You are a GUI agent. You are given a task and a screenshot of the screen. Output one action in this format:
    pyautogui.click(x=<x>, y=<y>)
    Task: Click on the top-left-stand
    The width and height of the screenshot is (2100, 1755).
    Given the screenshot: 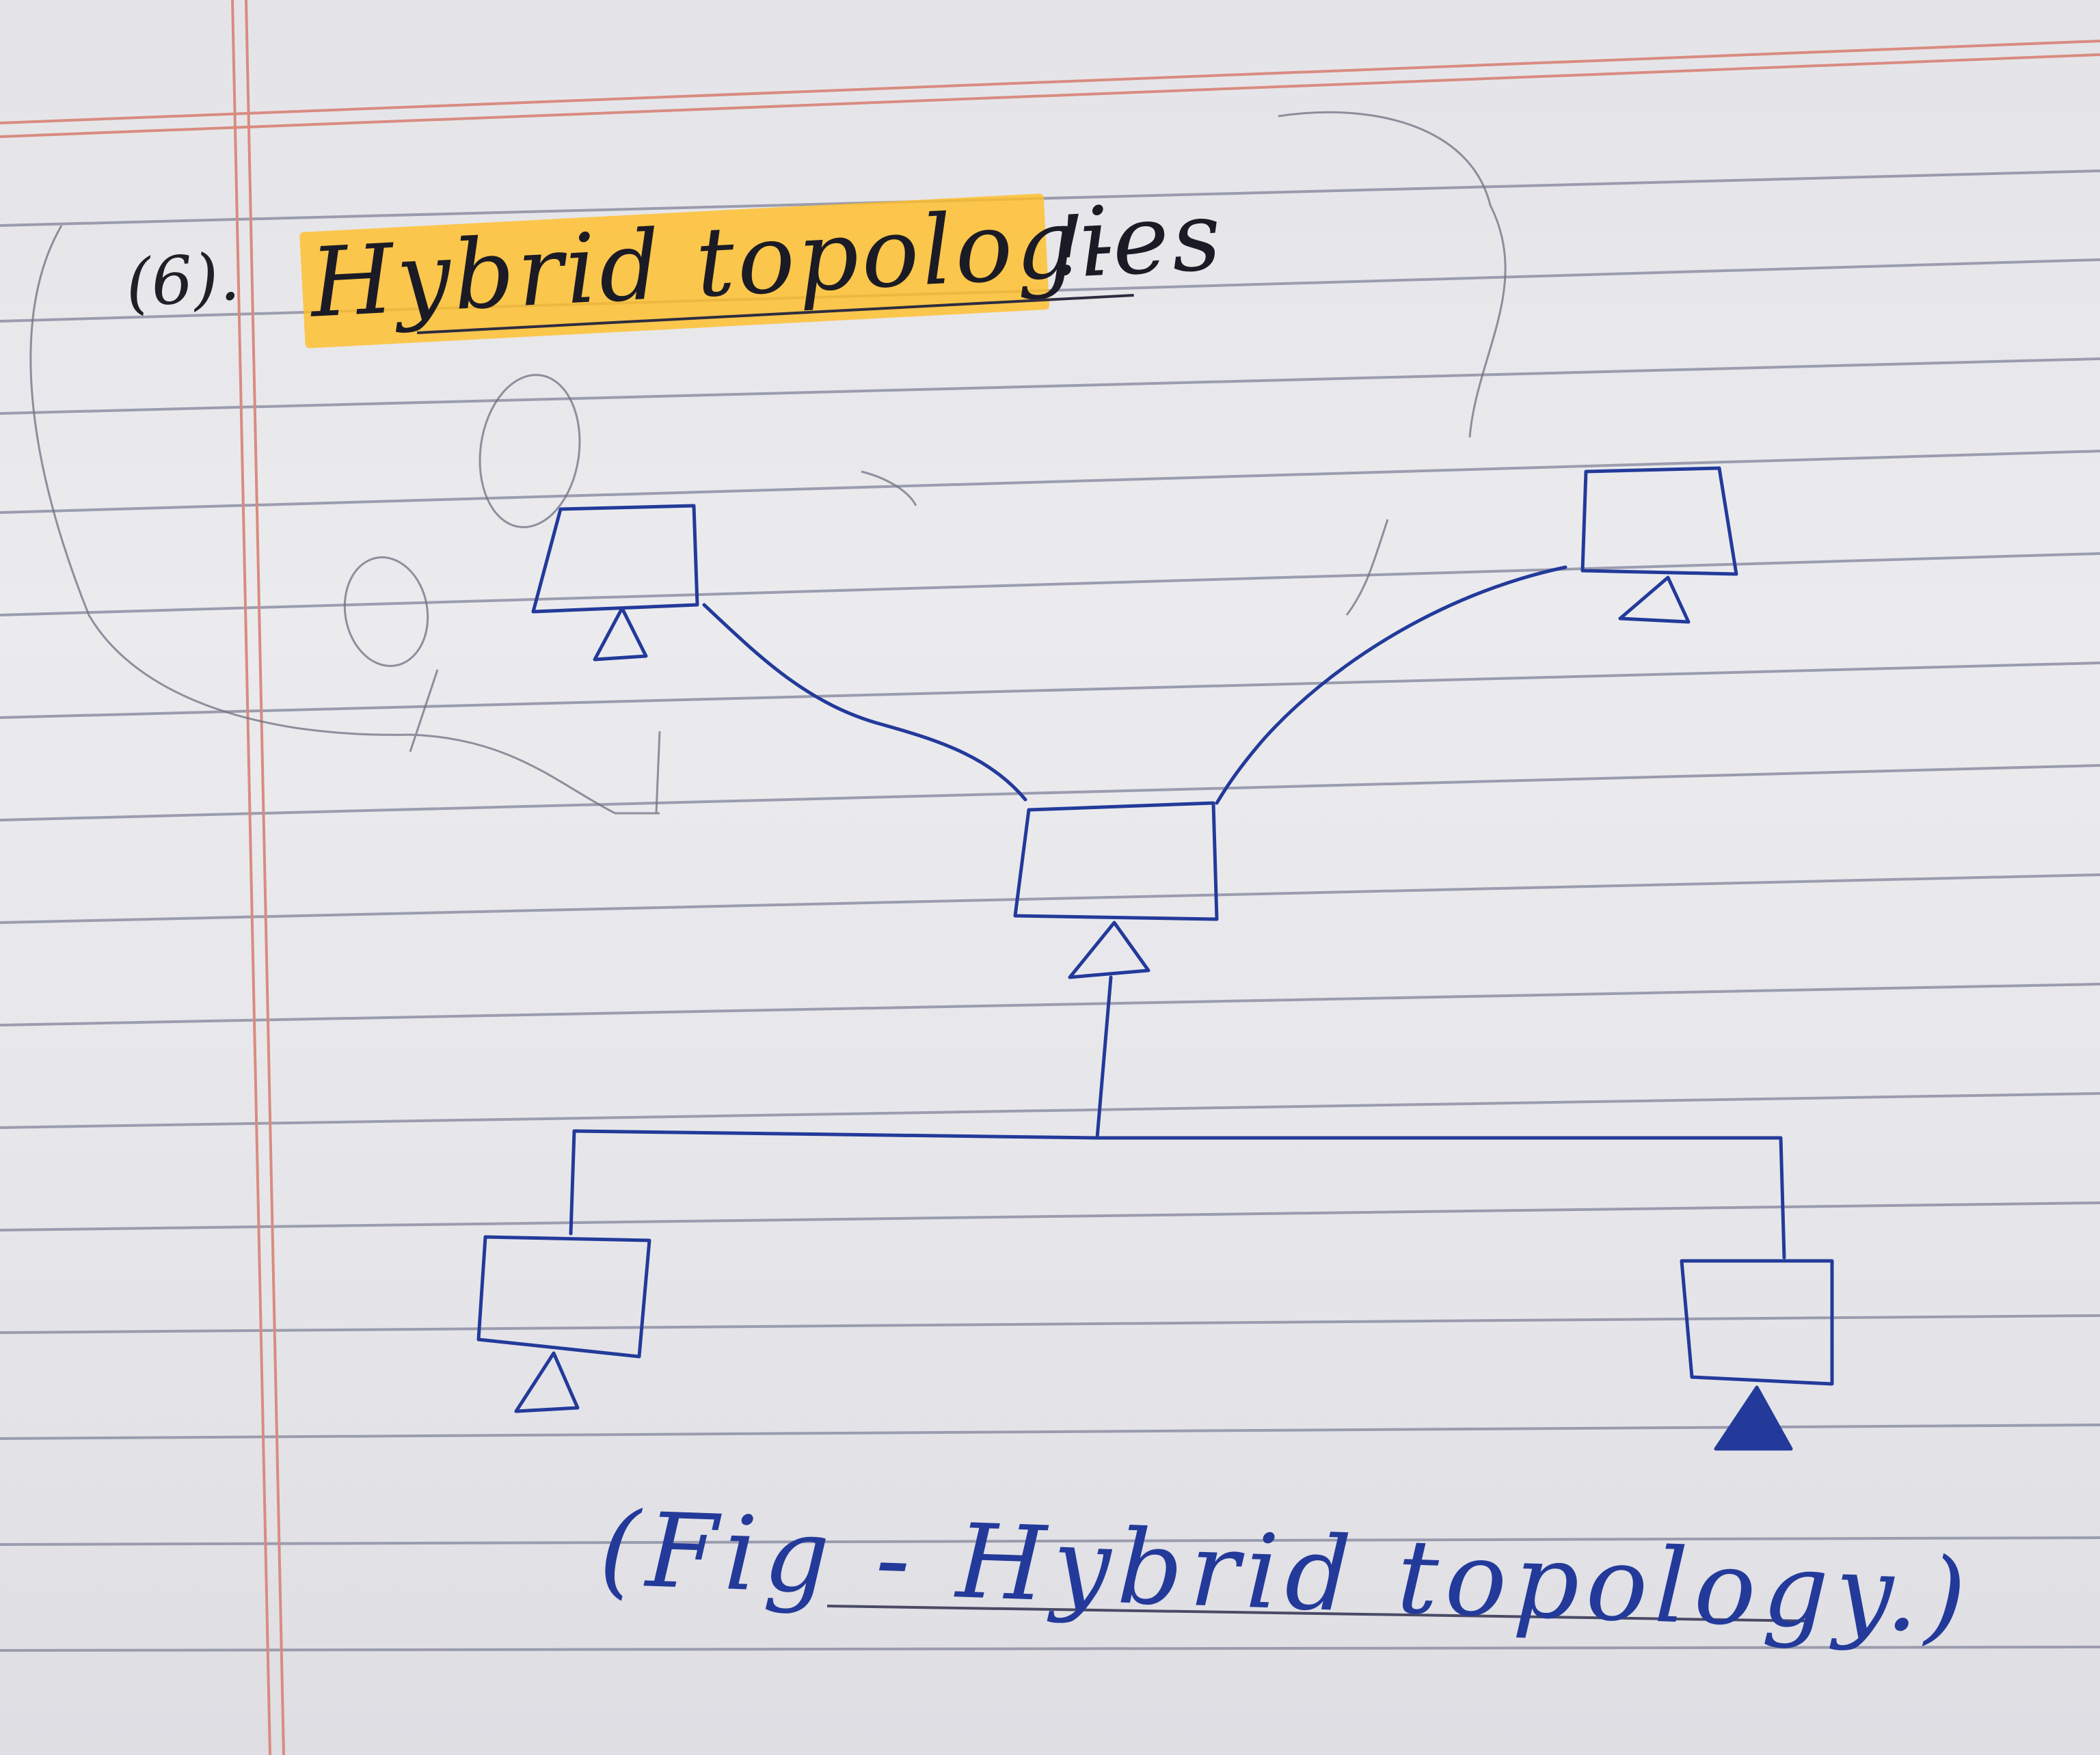 What is the action you would take?
    pyautogui.click(x=620, y=634)
    